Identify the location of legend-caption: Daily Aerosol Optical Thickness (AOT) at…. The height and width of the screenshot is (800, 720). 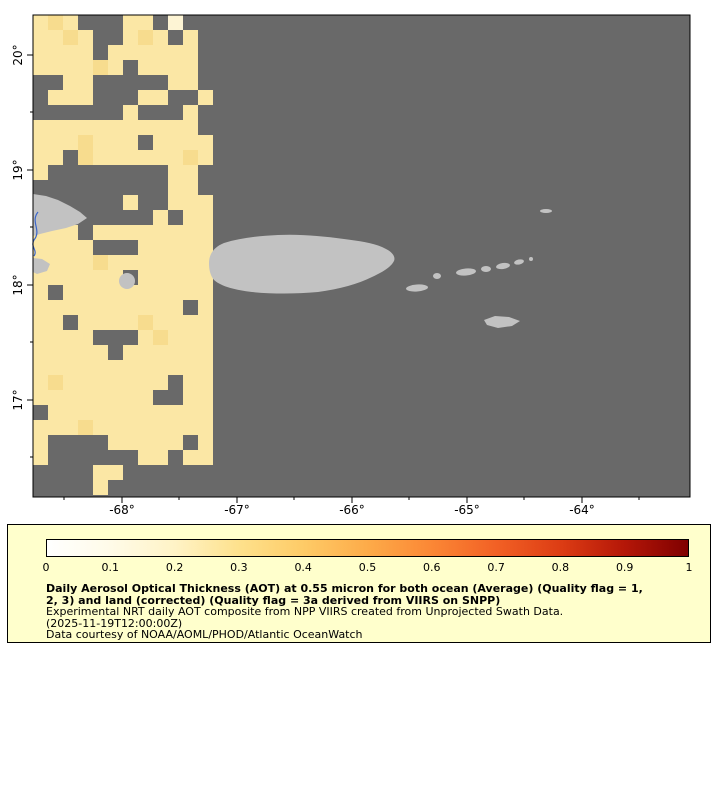
(376, 612).